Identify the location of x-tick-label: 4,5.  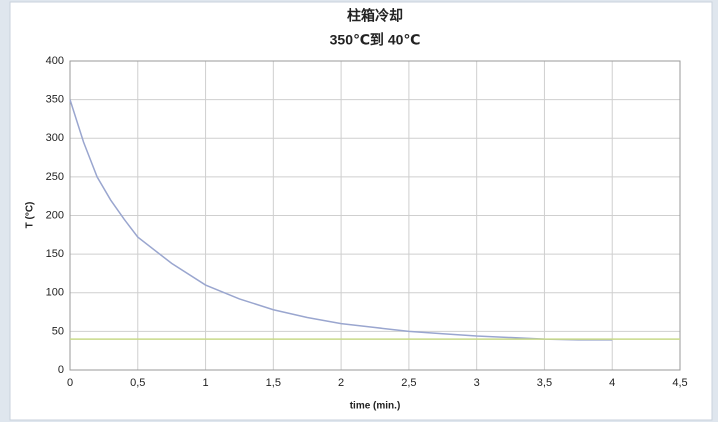
(679, 383).